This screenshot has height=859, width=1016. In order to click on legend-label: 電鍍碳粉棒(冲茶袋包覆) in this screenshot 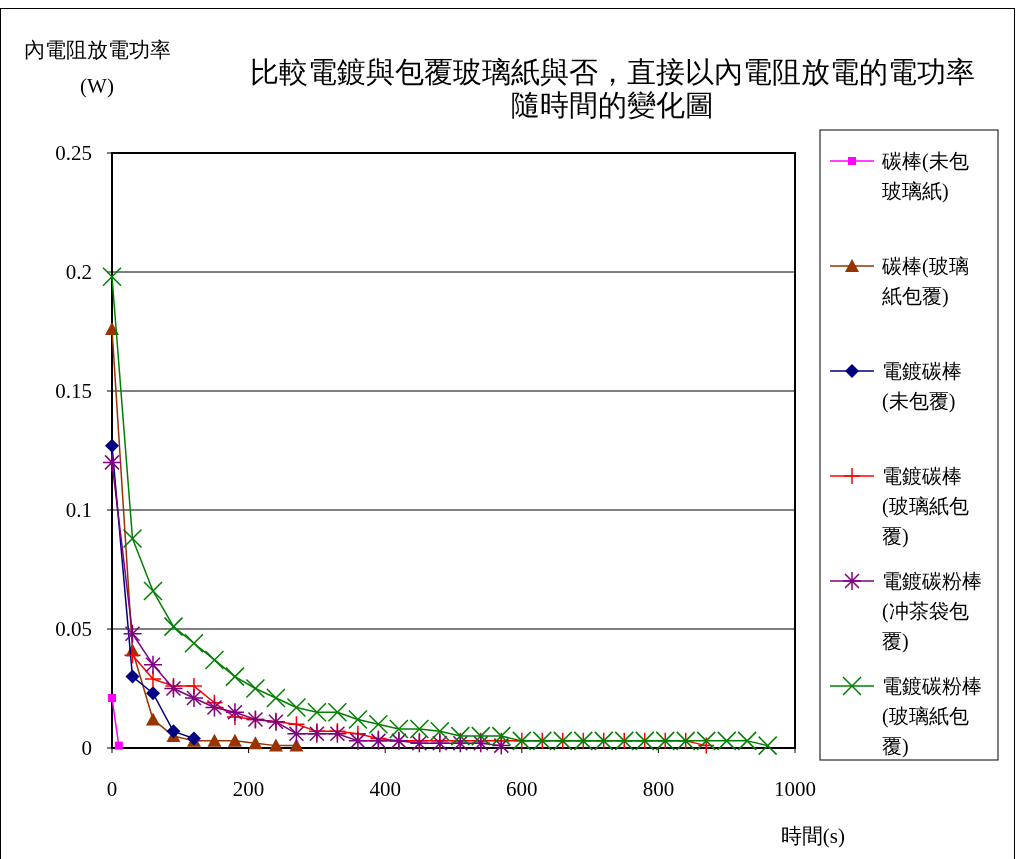, I will do `click(932, 611)`.